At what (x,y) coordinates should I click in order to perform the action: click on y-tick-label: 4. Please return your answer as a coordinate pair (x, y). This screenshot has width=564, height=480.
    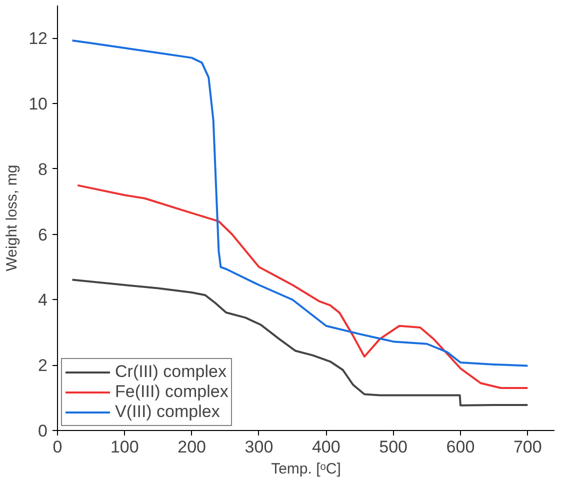
    Looking at the image, I should click on (43, 300).